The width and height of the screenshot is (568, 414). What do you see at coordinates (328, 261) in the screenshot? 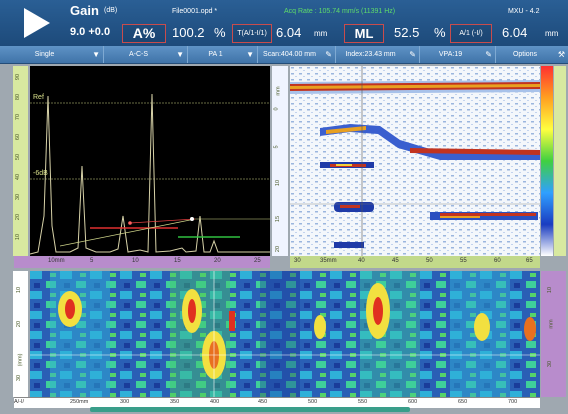
I see `ruler-tick: 35mm` at bounding box center [328, 261].